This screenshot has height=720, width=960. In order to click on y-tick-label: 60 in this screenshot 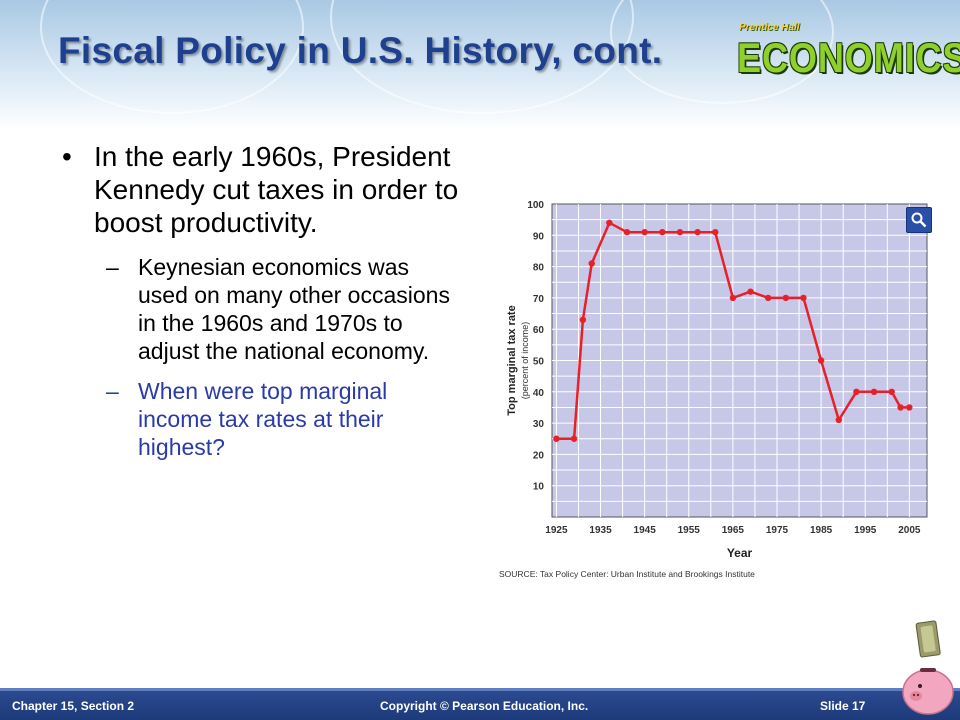, I will do `click(539, 330)`.